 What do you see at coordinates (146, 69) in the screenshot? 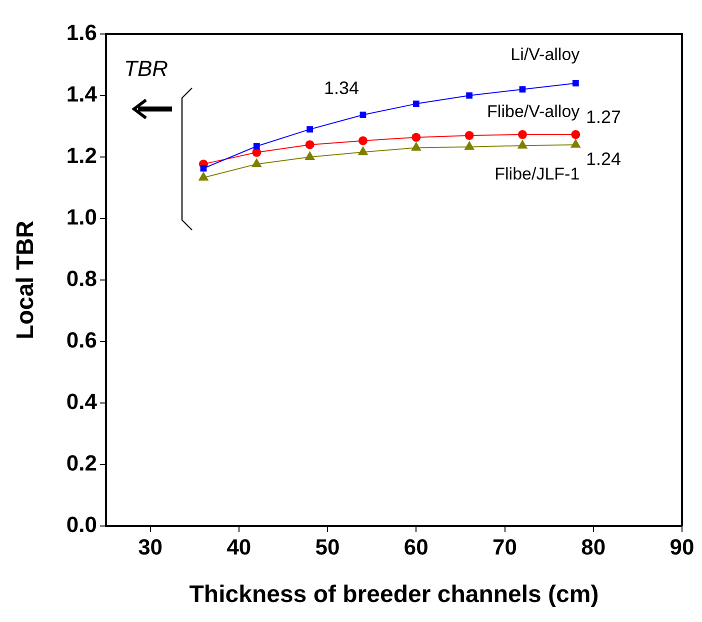
I see `annotation: TBR` at bounding box center [146, 69].